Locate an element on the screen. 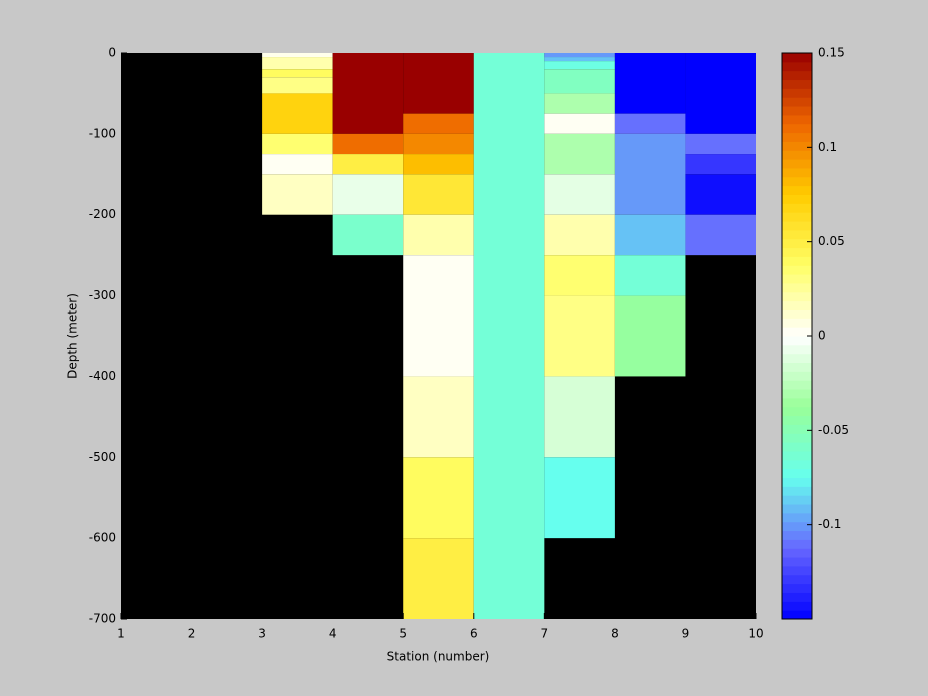 The width and height of the screenshot is (928, 696). y-tick-label: -300 is located at coordinates (102, 295).